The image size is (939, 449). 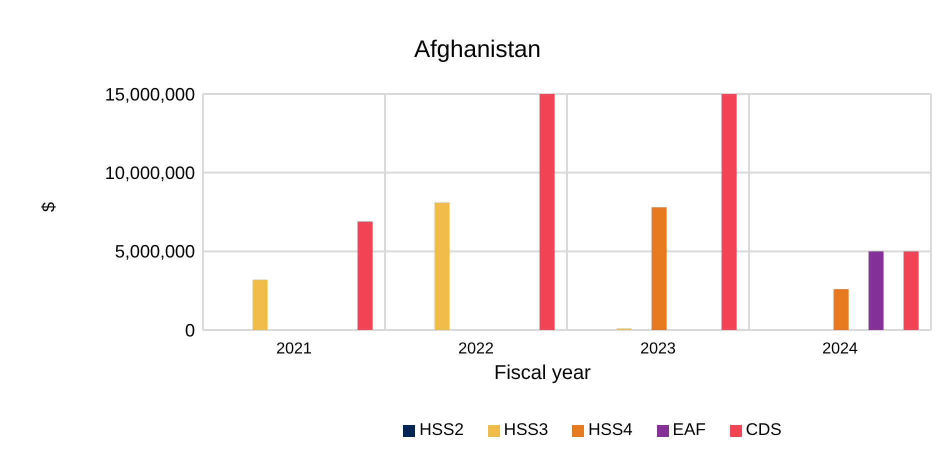 I want to click on y-axis-title: $, so click(x=48, y=207).